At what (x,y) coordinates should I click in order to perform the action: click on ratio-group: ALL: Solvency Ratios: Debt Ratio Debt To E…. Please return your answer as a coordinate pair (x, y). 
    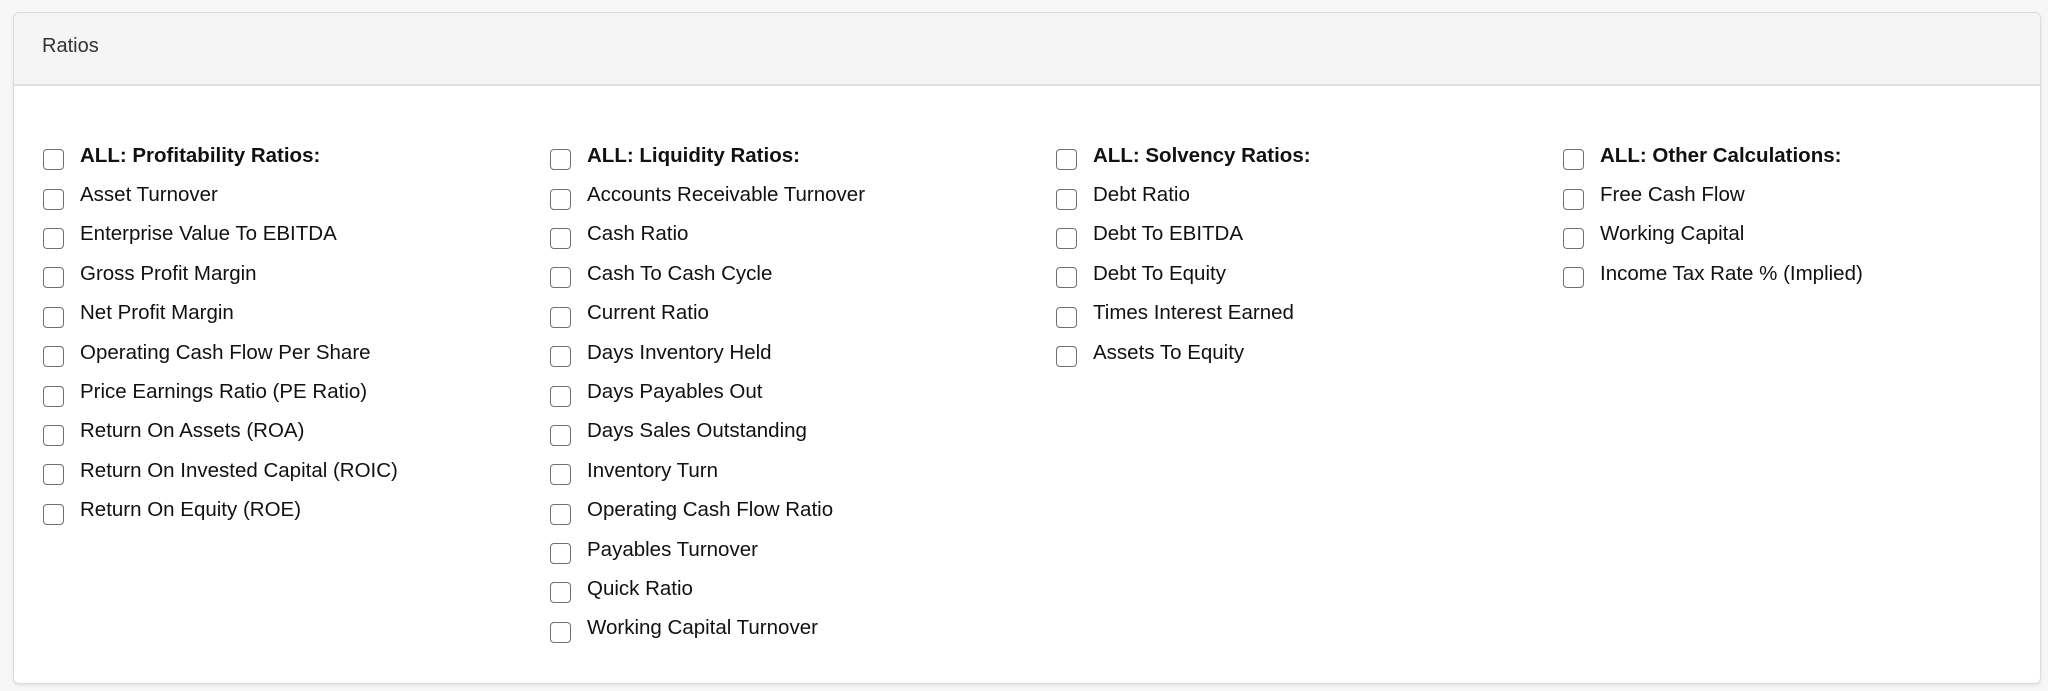
    Looking at the image, I should click on (1306, 254).